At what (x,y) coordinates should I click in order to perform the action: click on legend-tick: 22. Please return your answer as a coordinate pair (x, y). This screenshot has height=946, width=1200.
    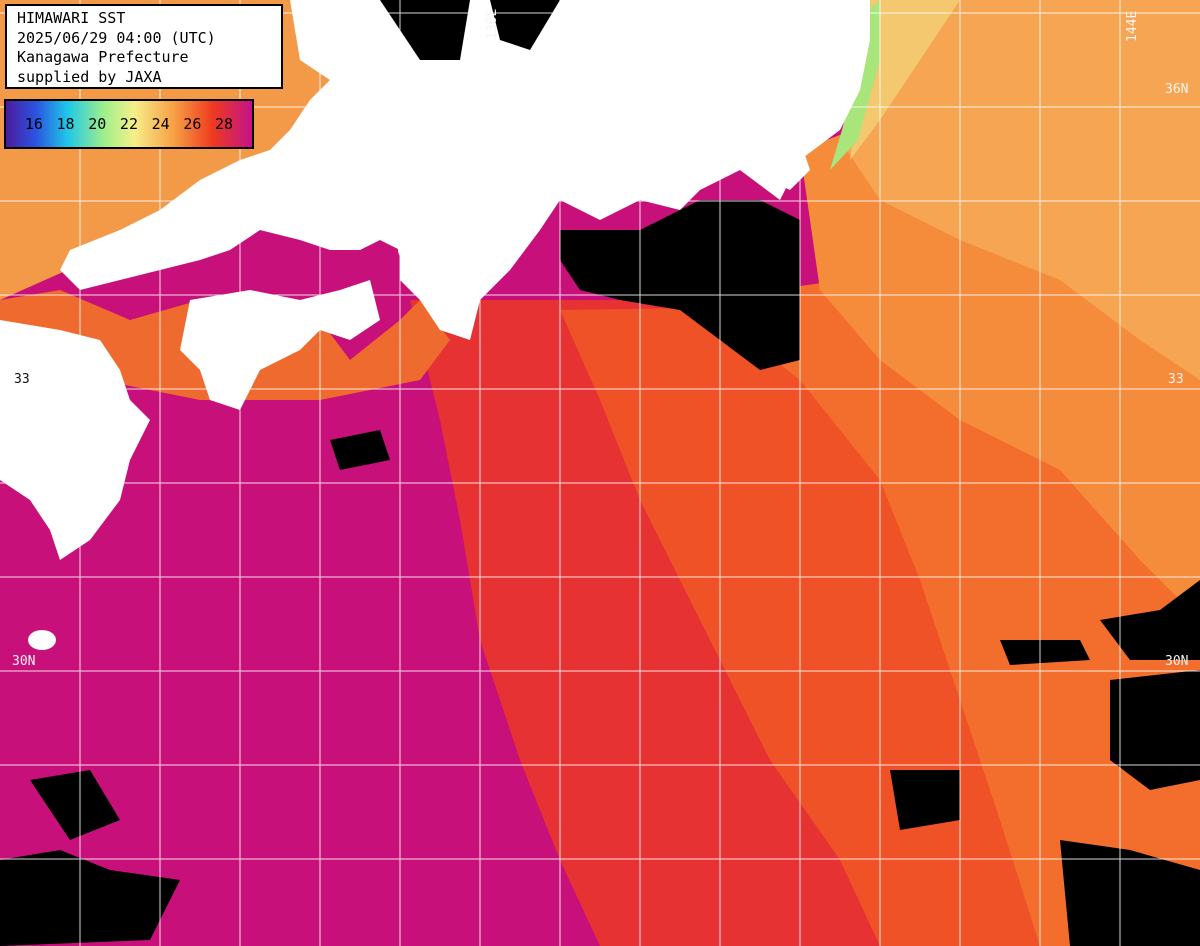
    Looking at the image, I should click on (128, 124).